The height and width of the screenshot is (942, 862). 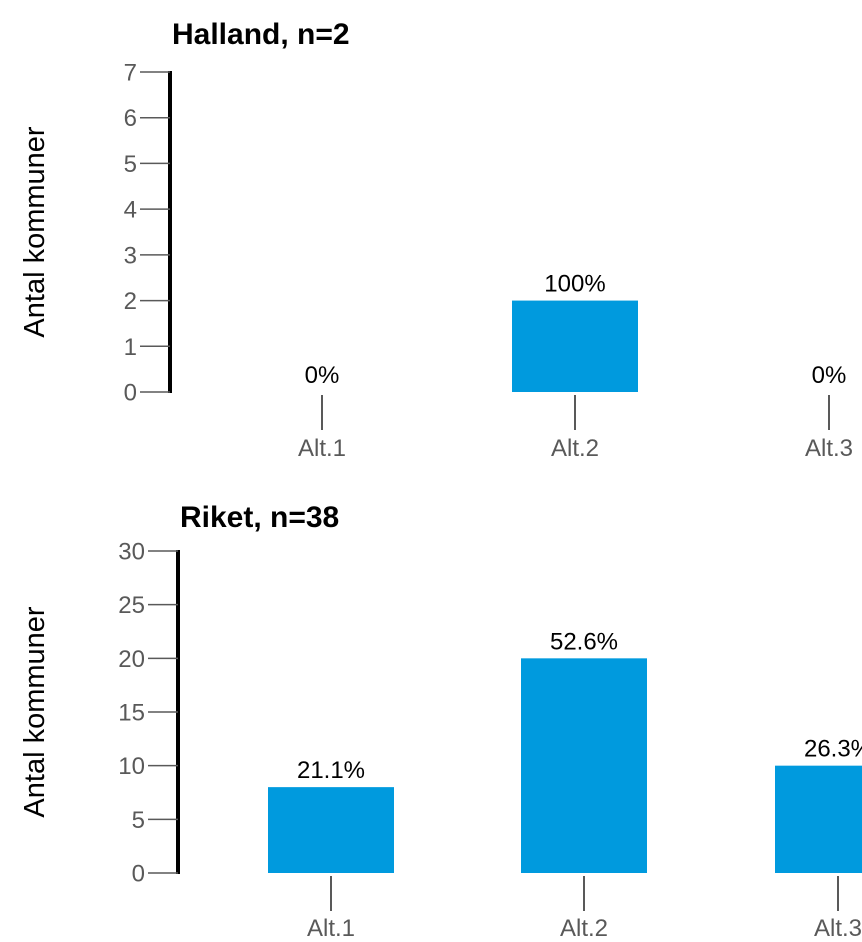 I want to click on y-tick-label: 20, so click(x=131, y=659).